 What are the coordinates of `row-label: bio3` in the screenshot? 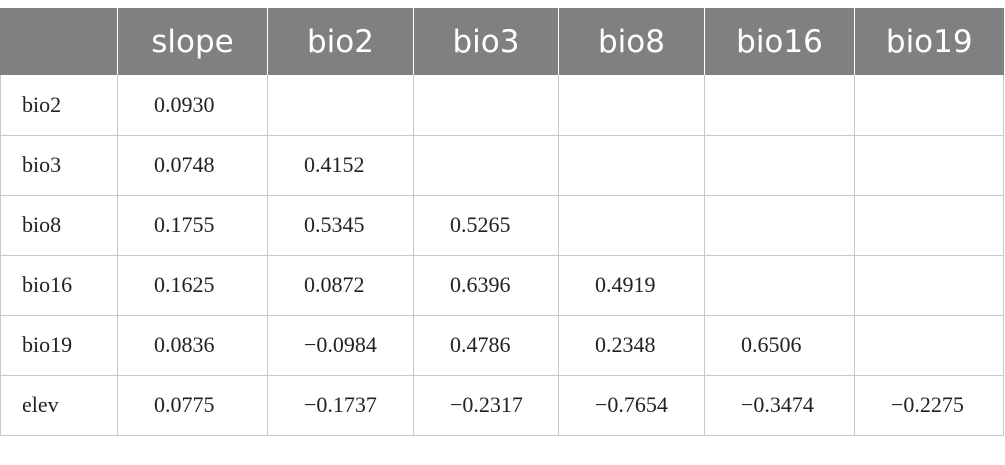 It's located at (59, 165).